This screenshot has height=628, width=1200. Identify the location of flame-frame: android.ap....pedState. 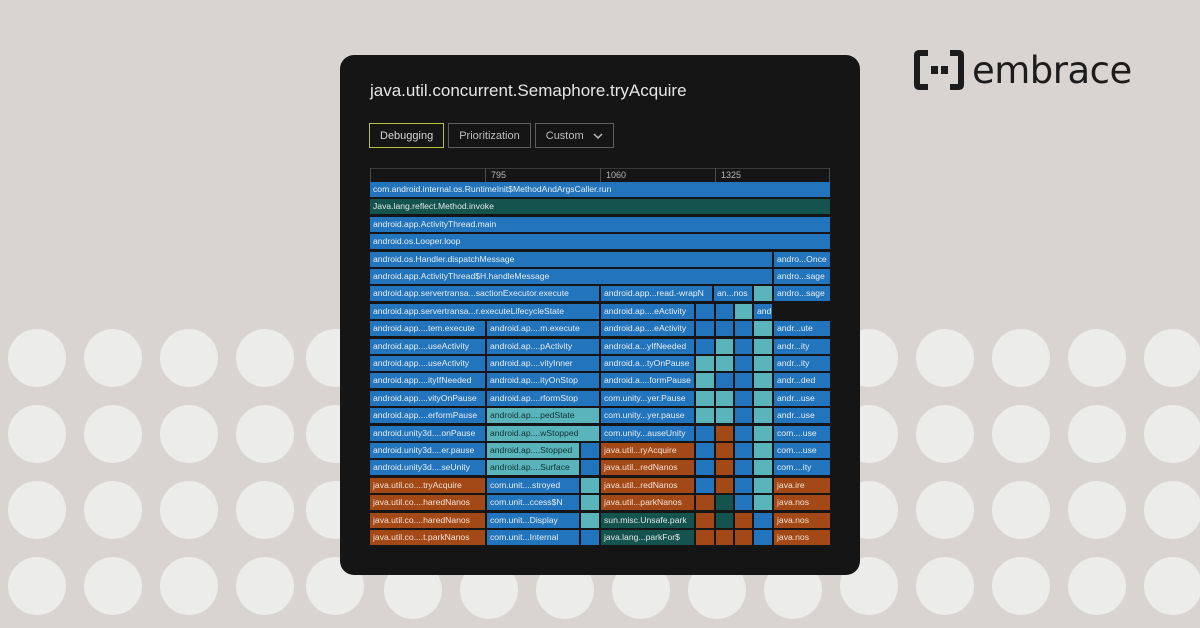
(543, 416).